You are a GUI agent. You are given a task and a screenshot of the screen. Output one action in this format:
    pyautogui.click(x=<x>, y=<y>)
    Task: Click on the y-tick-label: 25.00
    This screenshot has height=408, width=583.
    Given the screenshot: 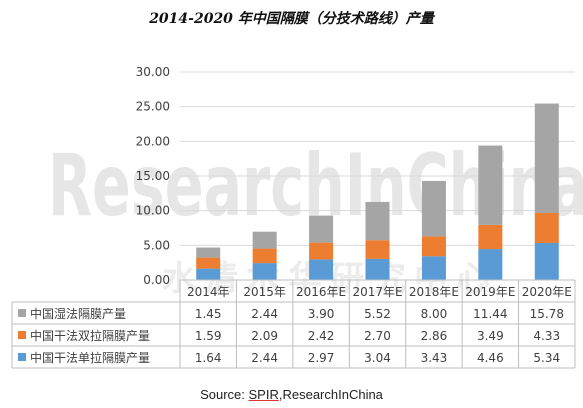 What is the action you would take?
    pyautogui.click(x=153, y=107)
    